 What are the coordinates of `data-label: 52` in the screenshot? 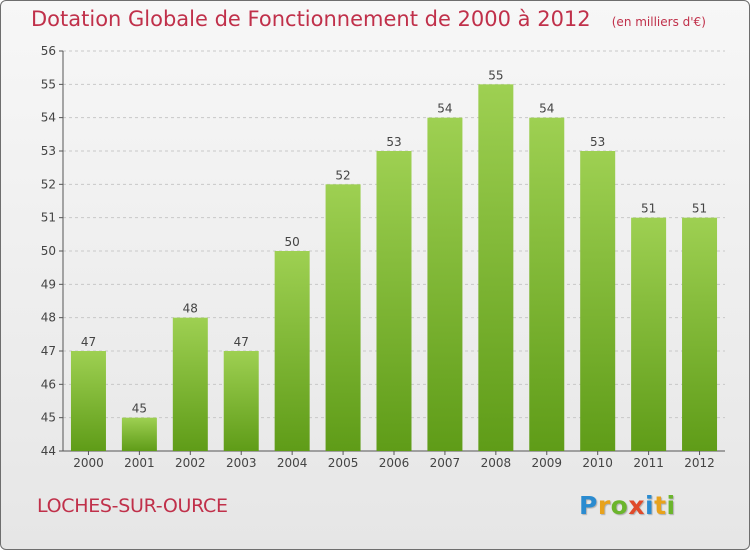 It's located at (342, 175).